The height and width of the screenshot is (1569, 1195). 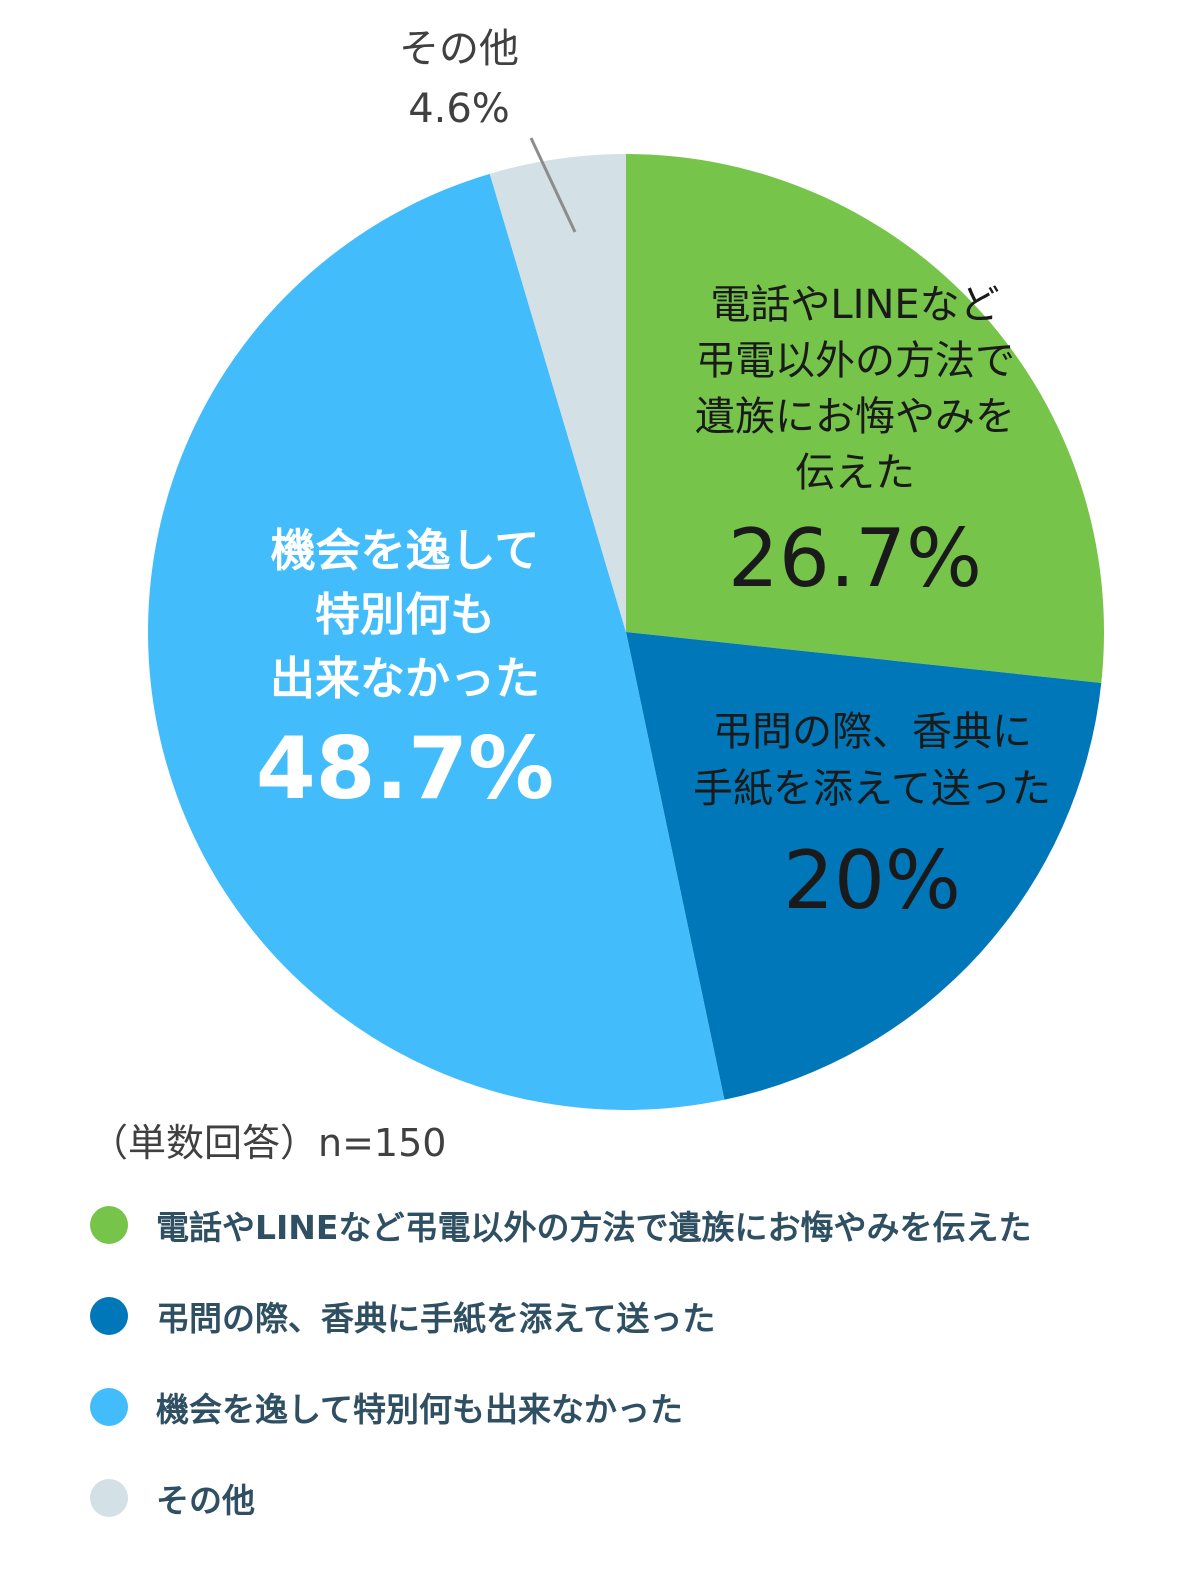 I want to click on pie-slice-condolence-letter, so click(x=864, y=866).